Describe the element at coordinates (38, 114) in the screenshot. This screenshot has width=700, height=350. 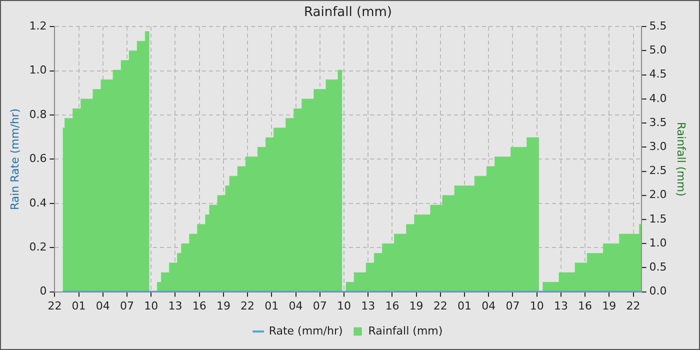
I see `y-tick-label: 0.8` at that location.